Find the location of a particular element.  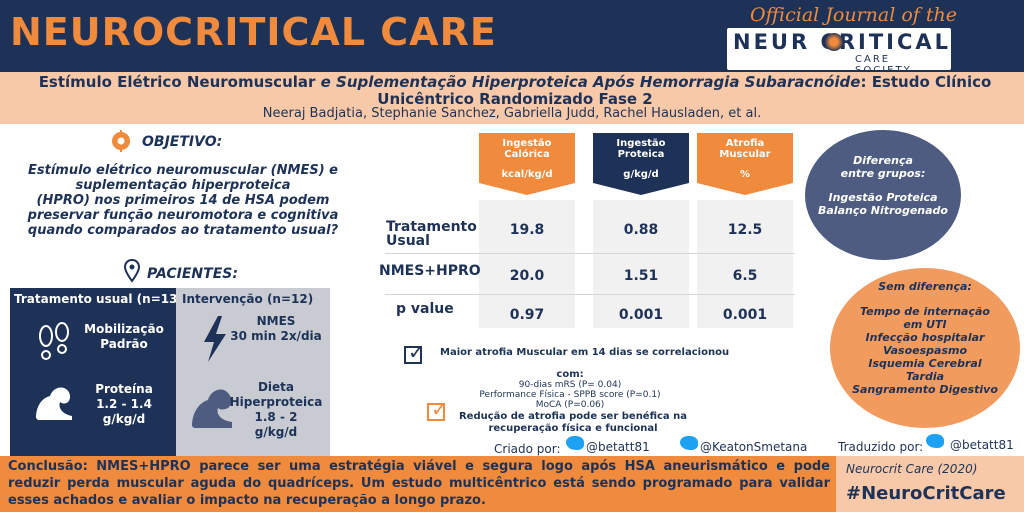

objective-line-5: quando comparados ao tratamento usual? is located at coordinates (183, 230).